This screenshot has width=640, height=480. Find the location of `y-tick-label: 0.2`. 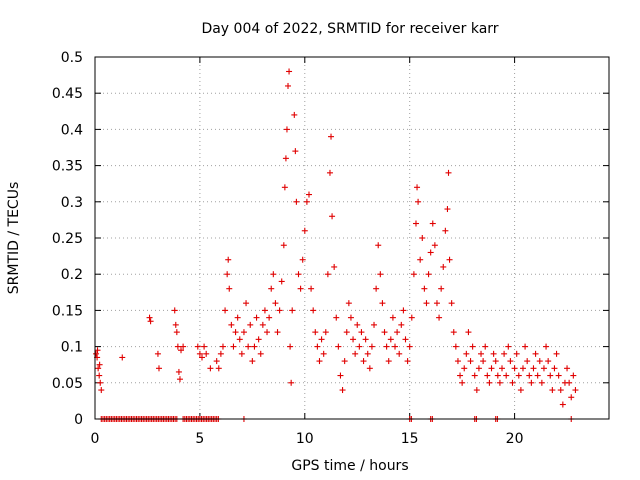

y-tick-label: 0.2 is located at coordinates (72, 275).